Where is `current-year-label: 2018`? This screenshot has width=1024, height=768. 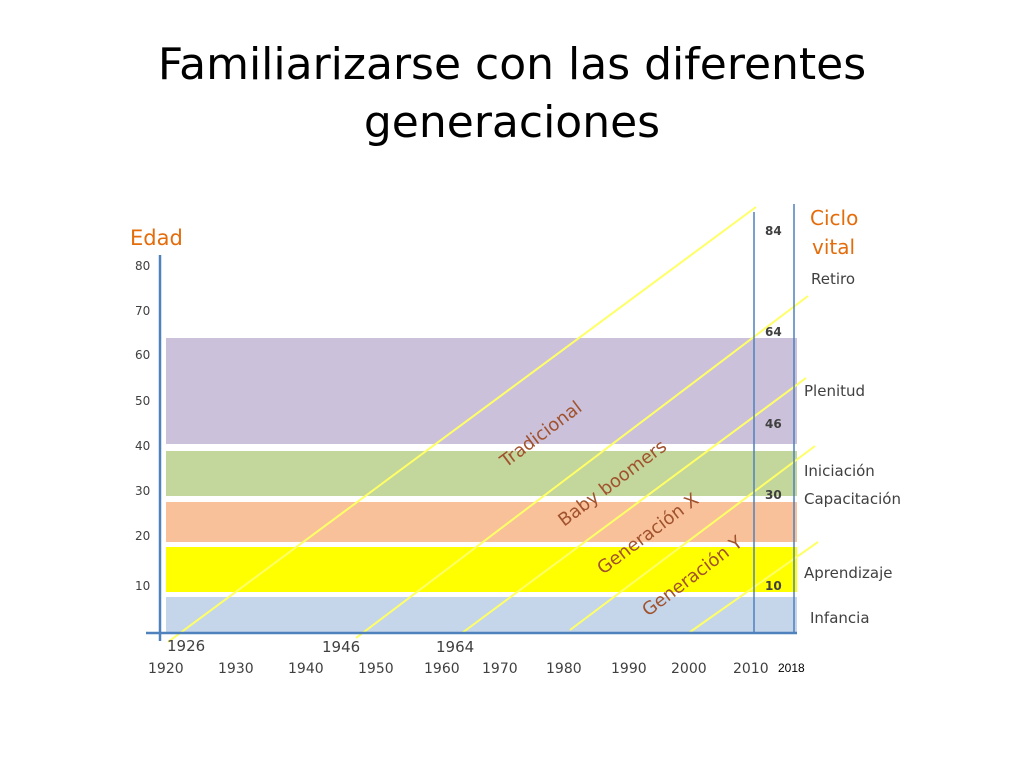
current-year-label: 2018 is located at coordinates (791, 668).